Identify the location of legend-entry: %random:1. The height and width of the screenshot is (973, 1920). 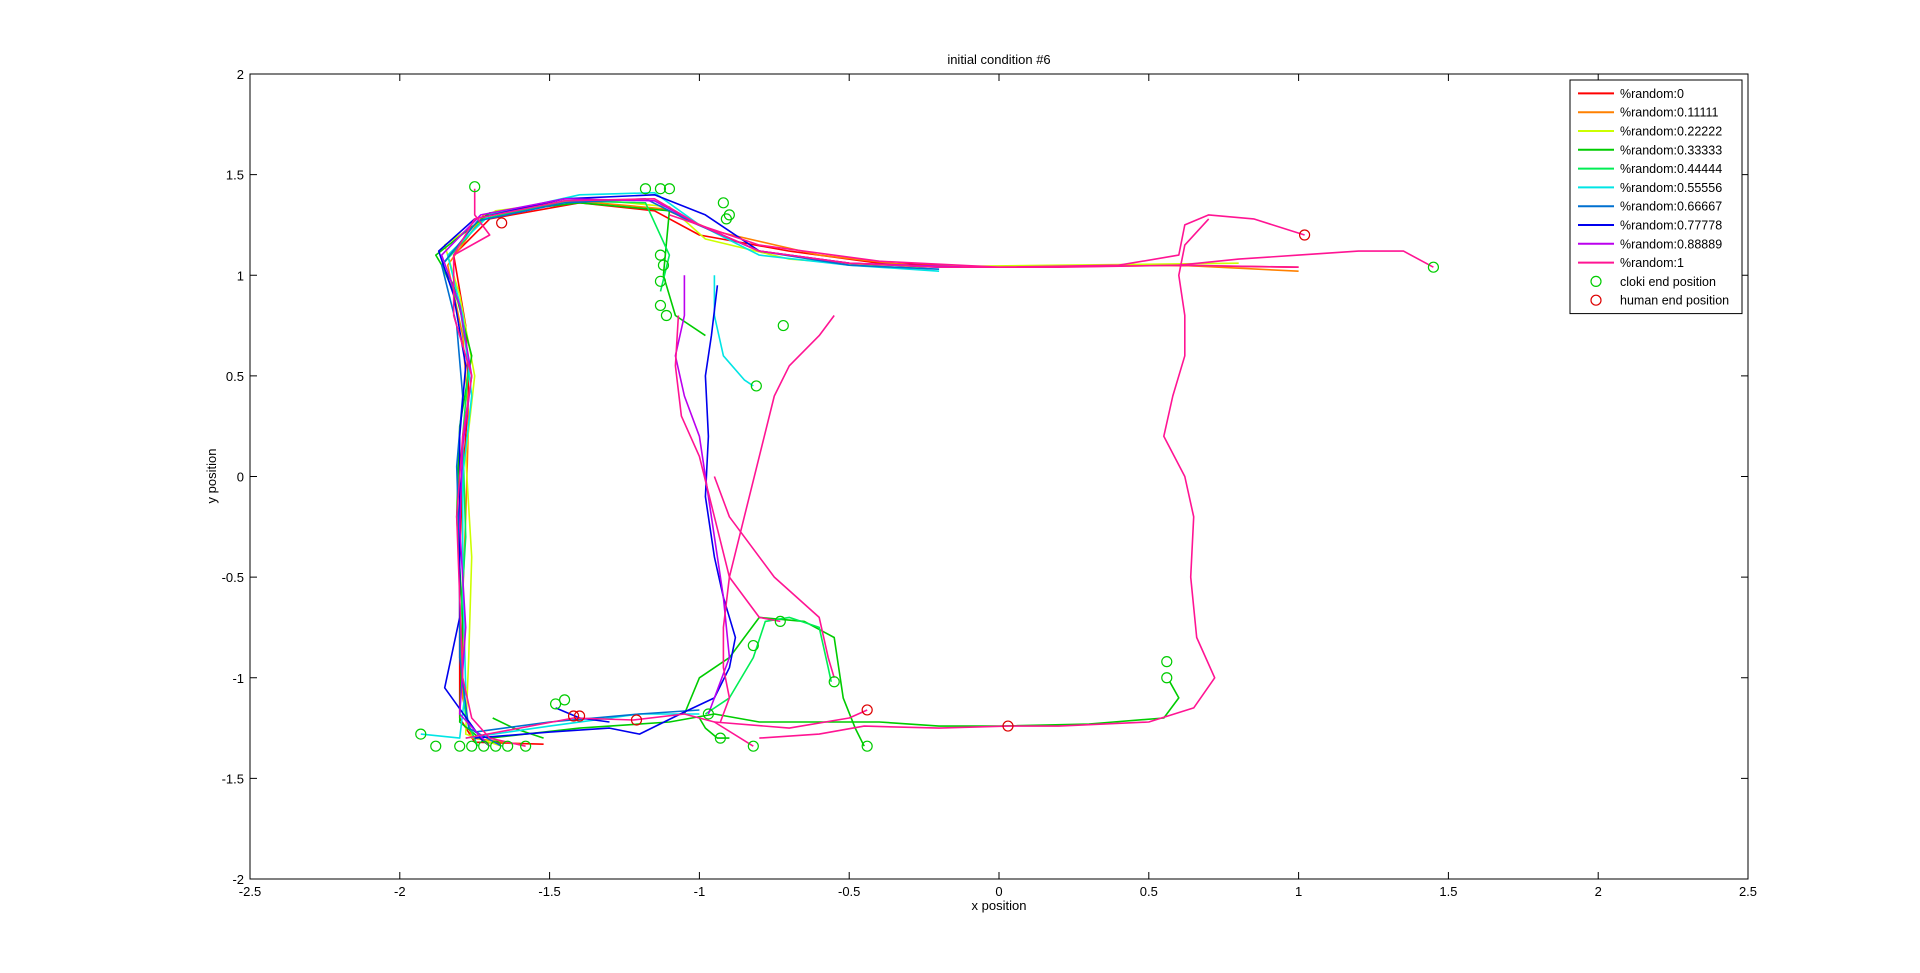
(1631, 263).